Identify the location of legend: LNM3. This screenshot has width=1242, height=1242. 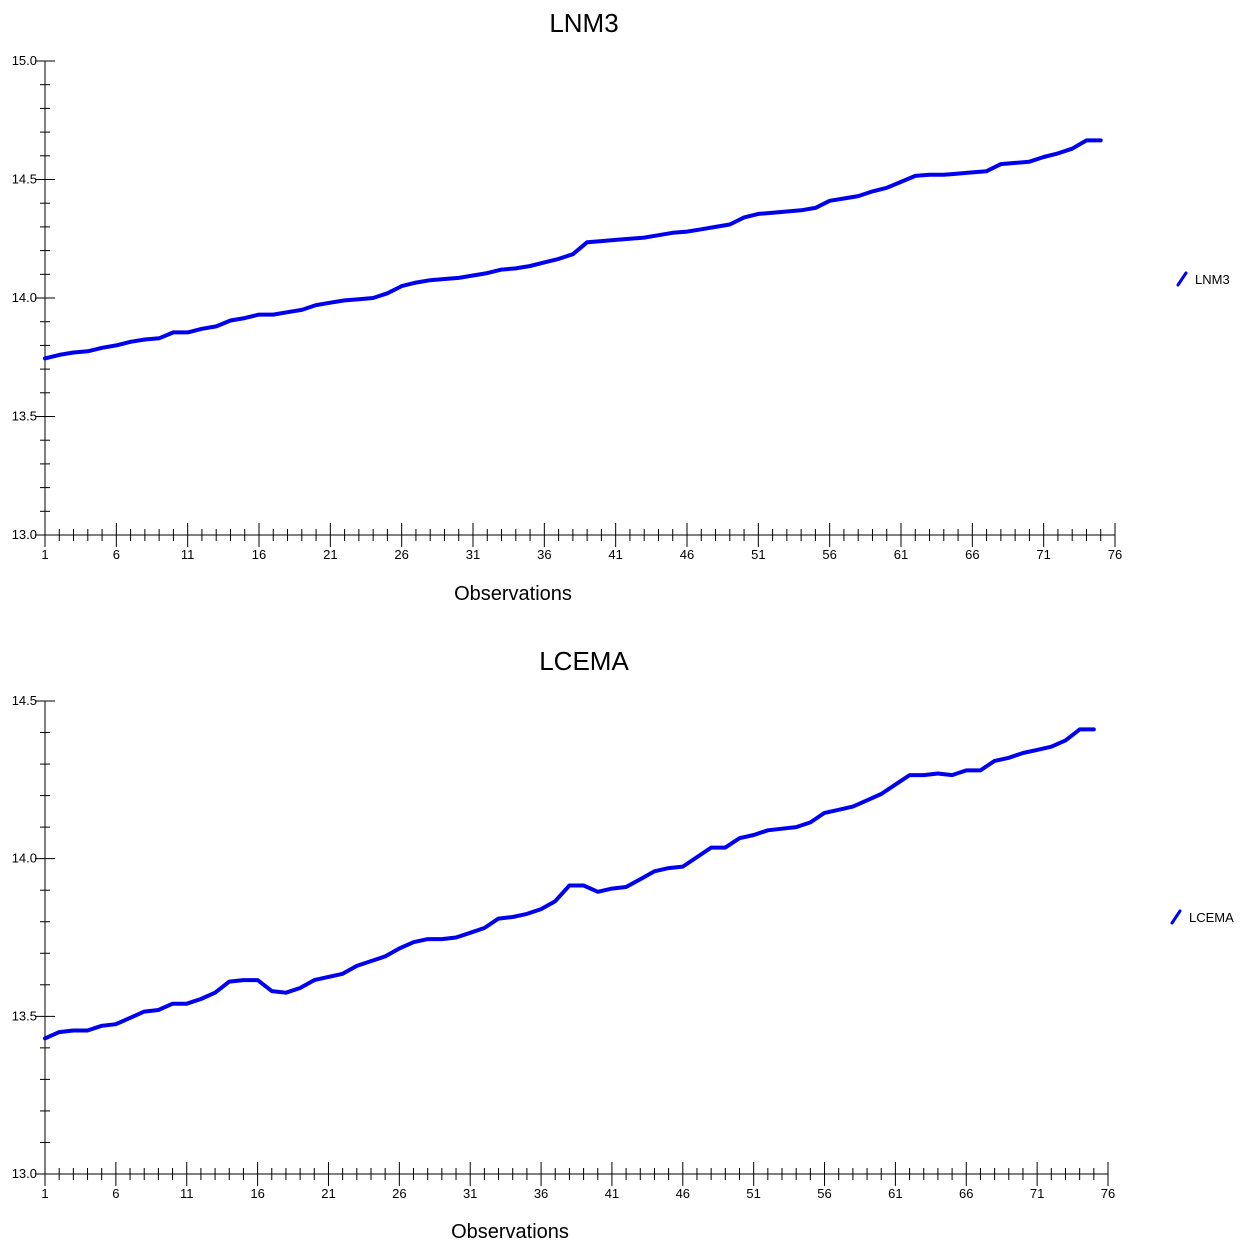
(1203, 279).